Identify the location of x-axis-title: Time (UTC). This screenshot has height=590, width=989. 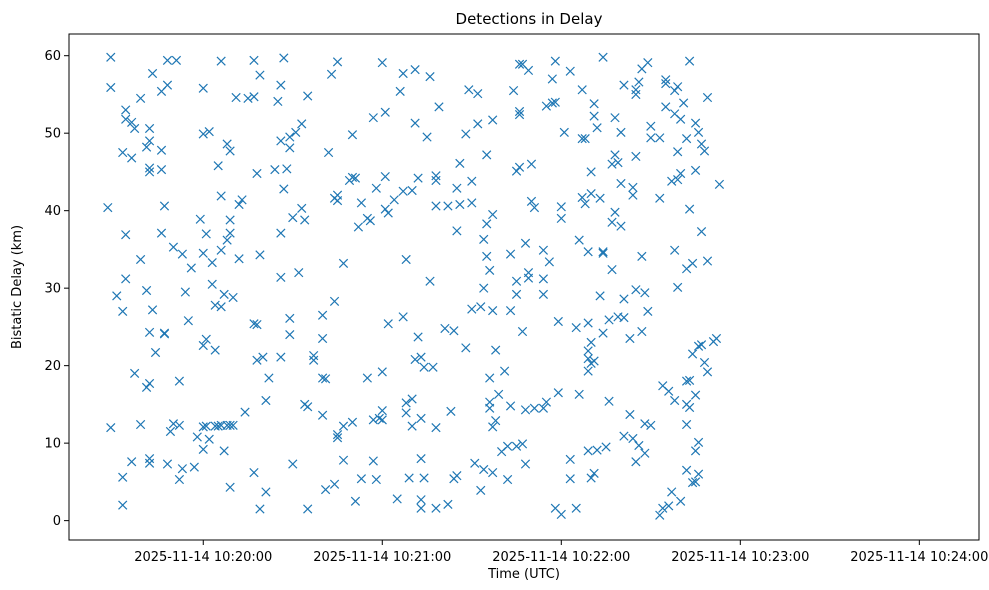
(523, 574).